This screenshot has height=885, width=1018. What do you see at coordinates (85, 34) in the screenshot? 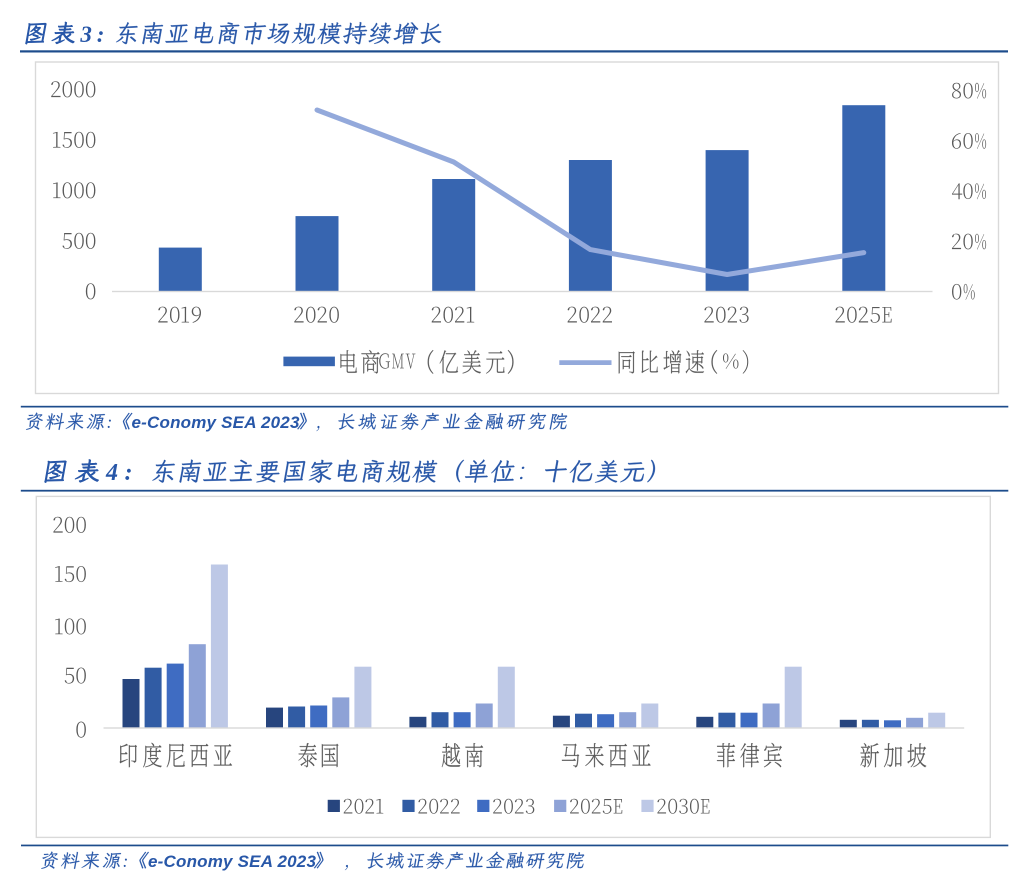
I see `svg-text: 3` at bounding box center [85, 34].